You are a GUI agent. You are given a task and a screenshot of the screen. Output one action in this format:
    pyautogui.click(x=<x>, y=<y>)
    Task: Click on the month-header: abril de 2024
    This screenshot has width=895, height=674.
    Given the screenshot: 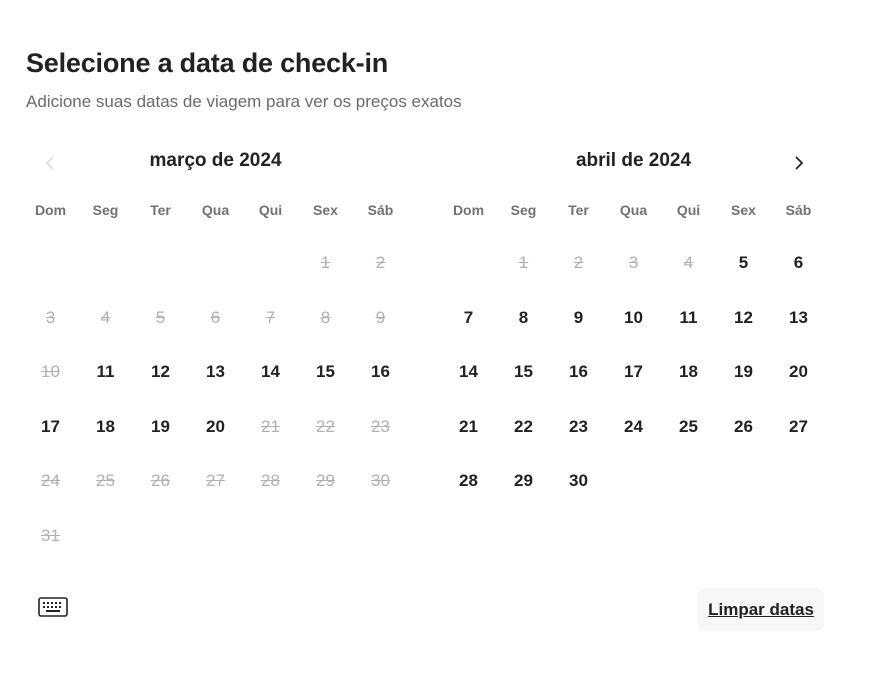 What is the action you would take?
    pyautogui.click(x=633, y=162)
    